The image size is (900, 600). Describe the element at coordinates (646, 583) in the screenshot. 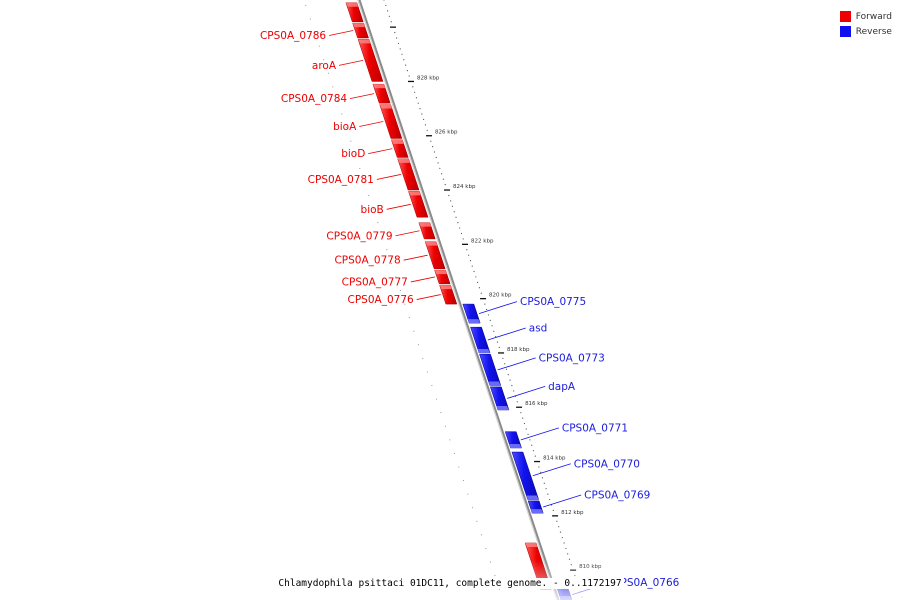

I see `reverse-gene-label: CPS0A_0766` at that location.